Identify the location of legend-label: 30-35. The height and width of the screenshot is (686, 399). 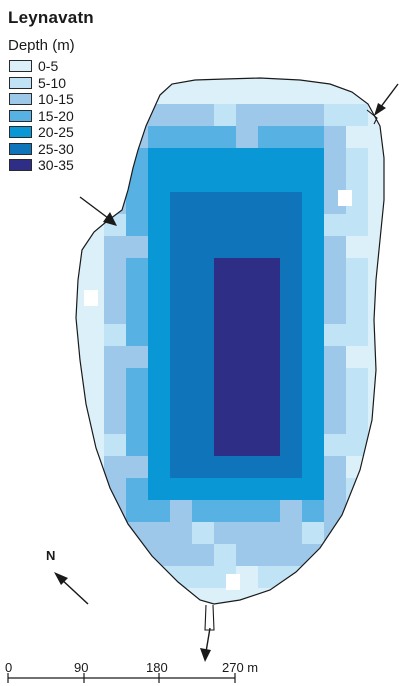
(56, 165).